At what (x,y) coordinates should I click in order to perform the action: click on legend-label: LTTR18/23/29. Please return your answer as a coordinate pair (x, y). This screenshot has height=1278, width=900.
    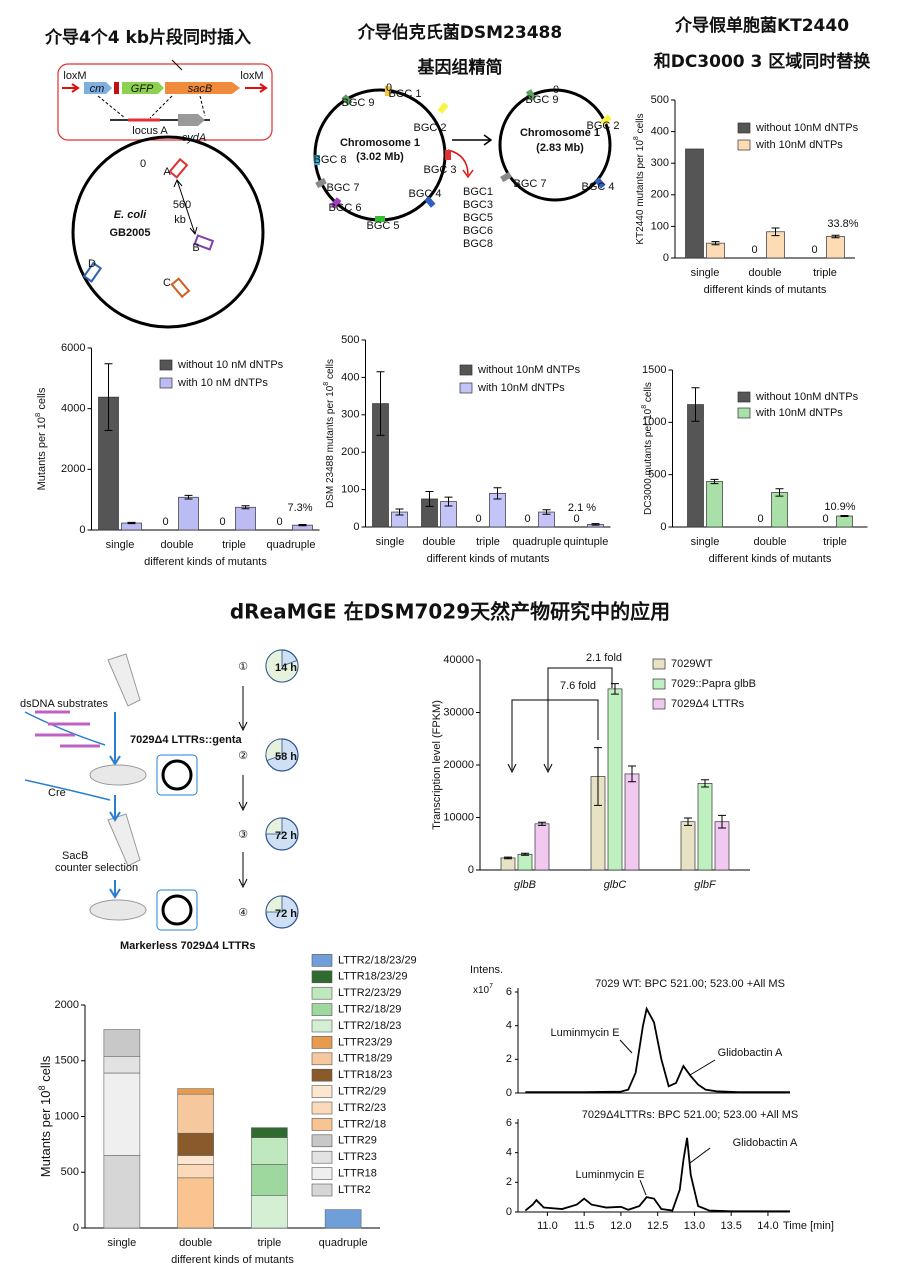
    Looking at the image, I should click on (373, 977).